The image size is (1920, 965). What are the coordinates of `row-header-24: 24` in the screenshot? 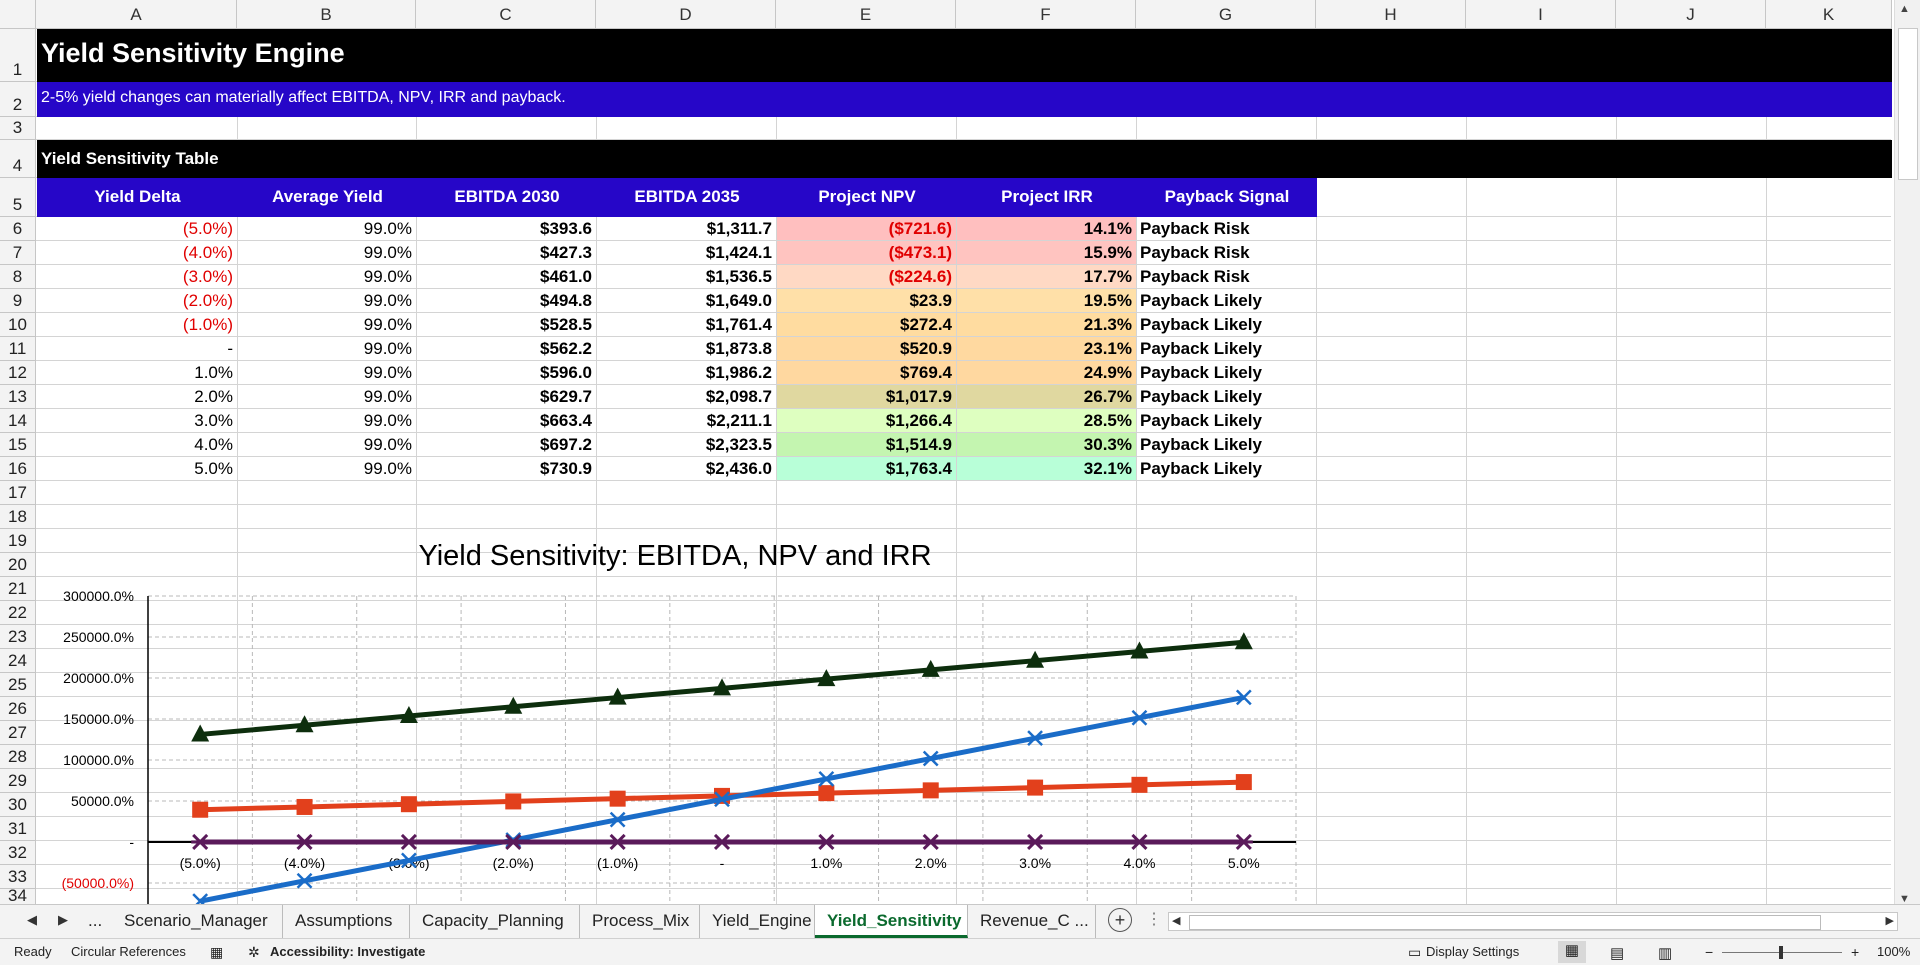 It's located at (18, 661).